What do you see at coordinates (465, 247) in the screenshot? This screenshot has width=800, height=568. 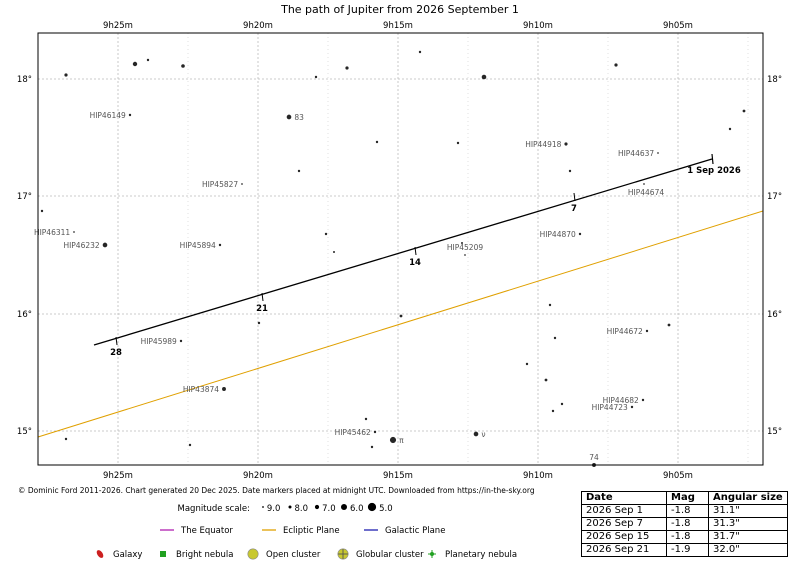 I see `star-label: HIP45209` at bounding box center [465, 247].